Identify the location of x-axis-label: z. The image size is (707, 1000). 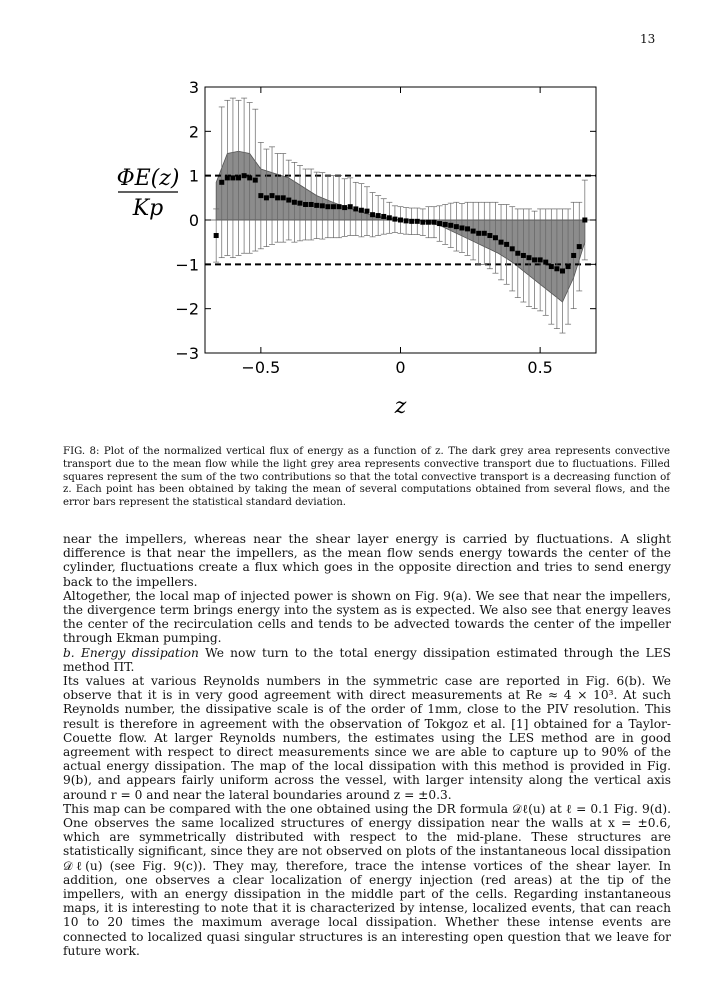
(400, 406).